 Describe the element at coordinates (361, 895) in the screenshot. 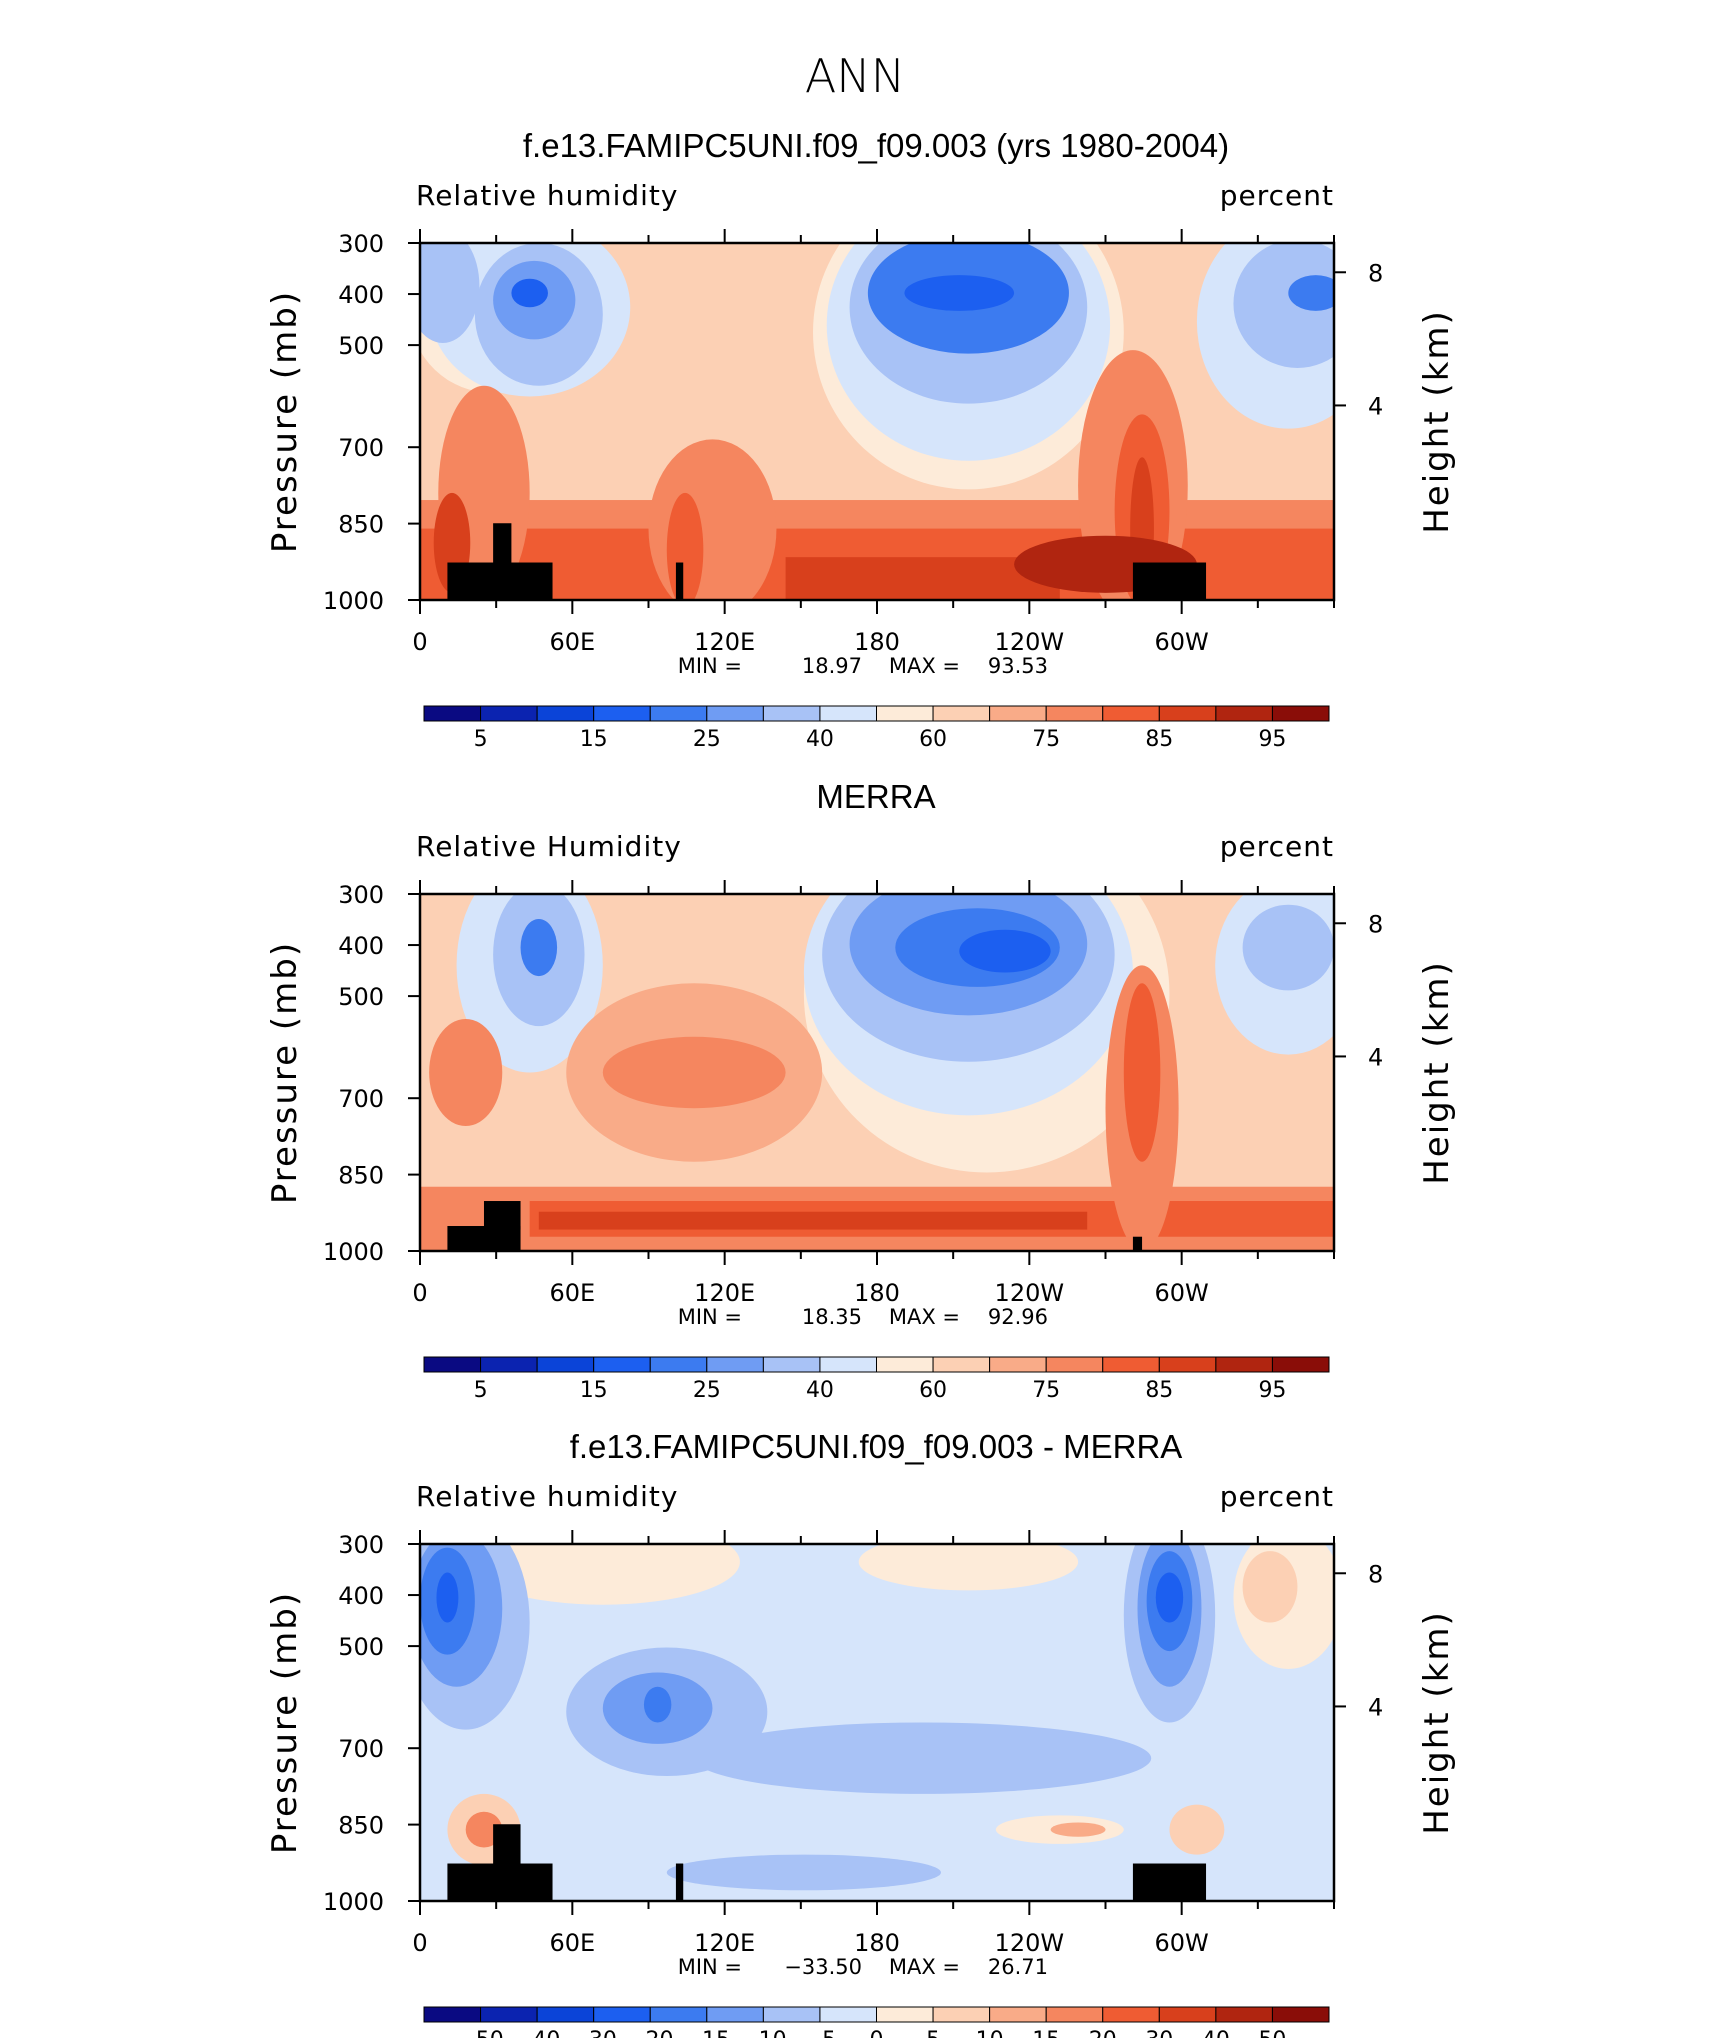

I see `y-tick-label: 300` at that location.